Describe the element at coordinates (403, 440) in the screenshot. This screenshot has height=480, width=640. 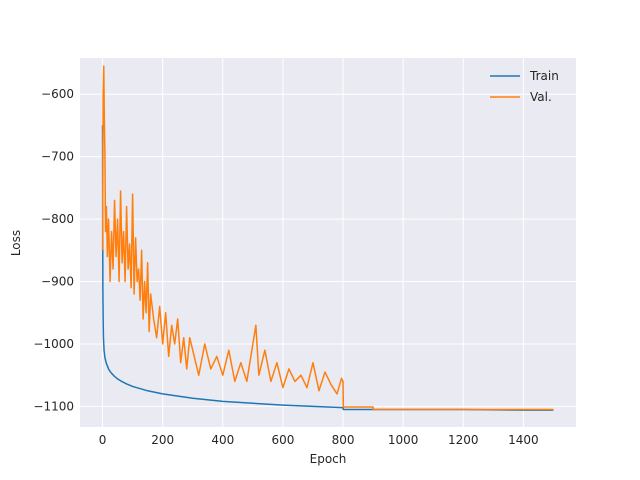
I see `x-tick-label: 1000` at that location.